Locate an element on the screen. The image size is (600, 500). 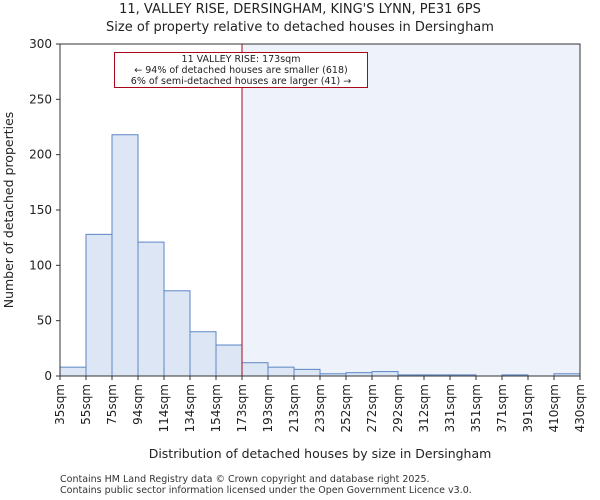
x-tick-label: 233sqm is located at coordinates (320, 408).